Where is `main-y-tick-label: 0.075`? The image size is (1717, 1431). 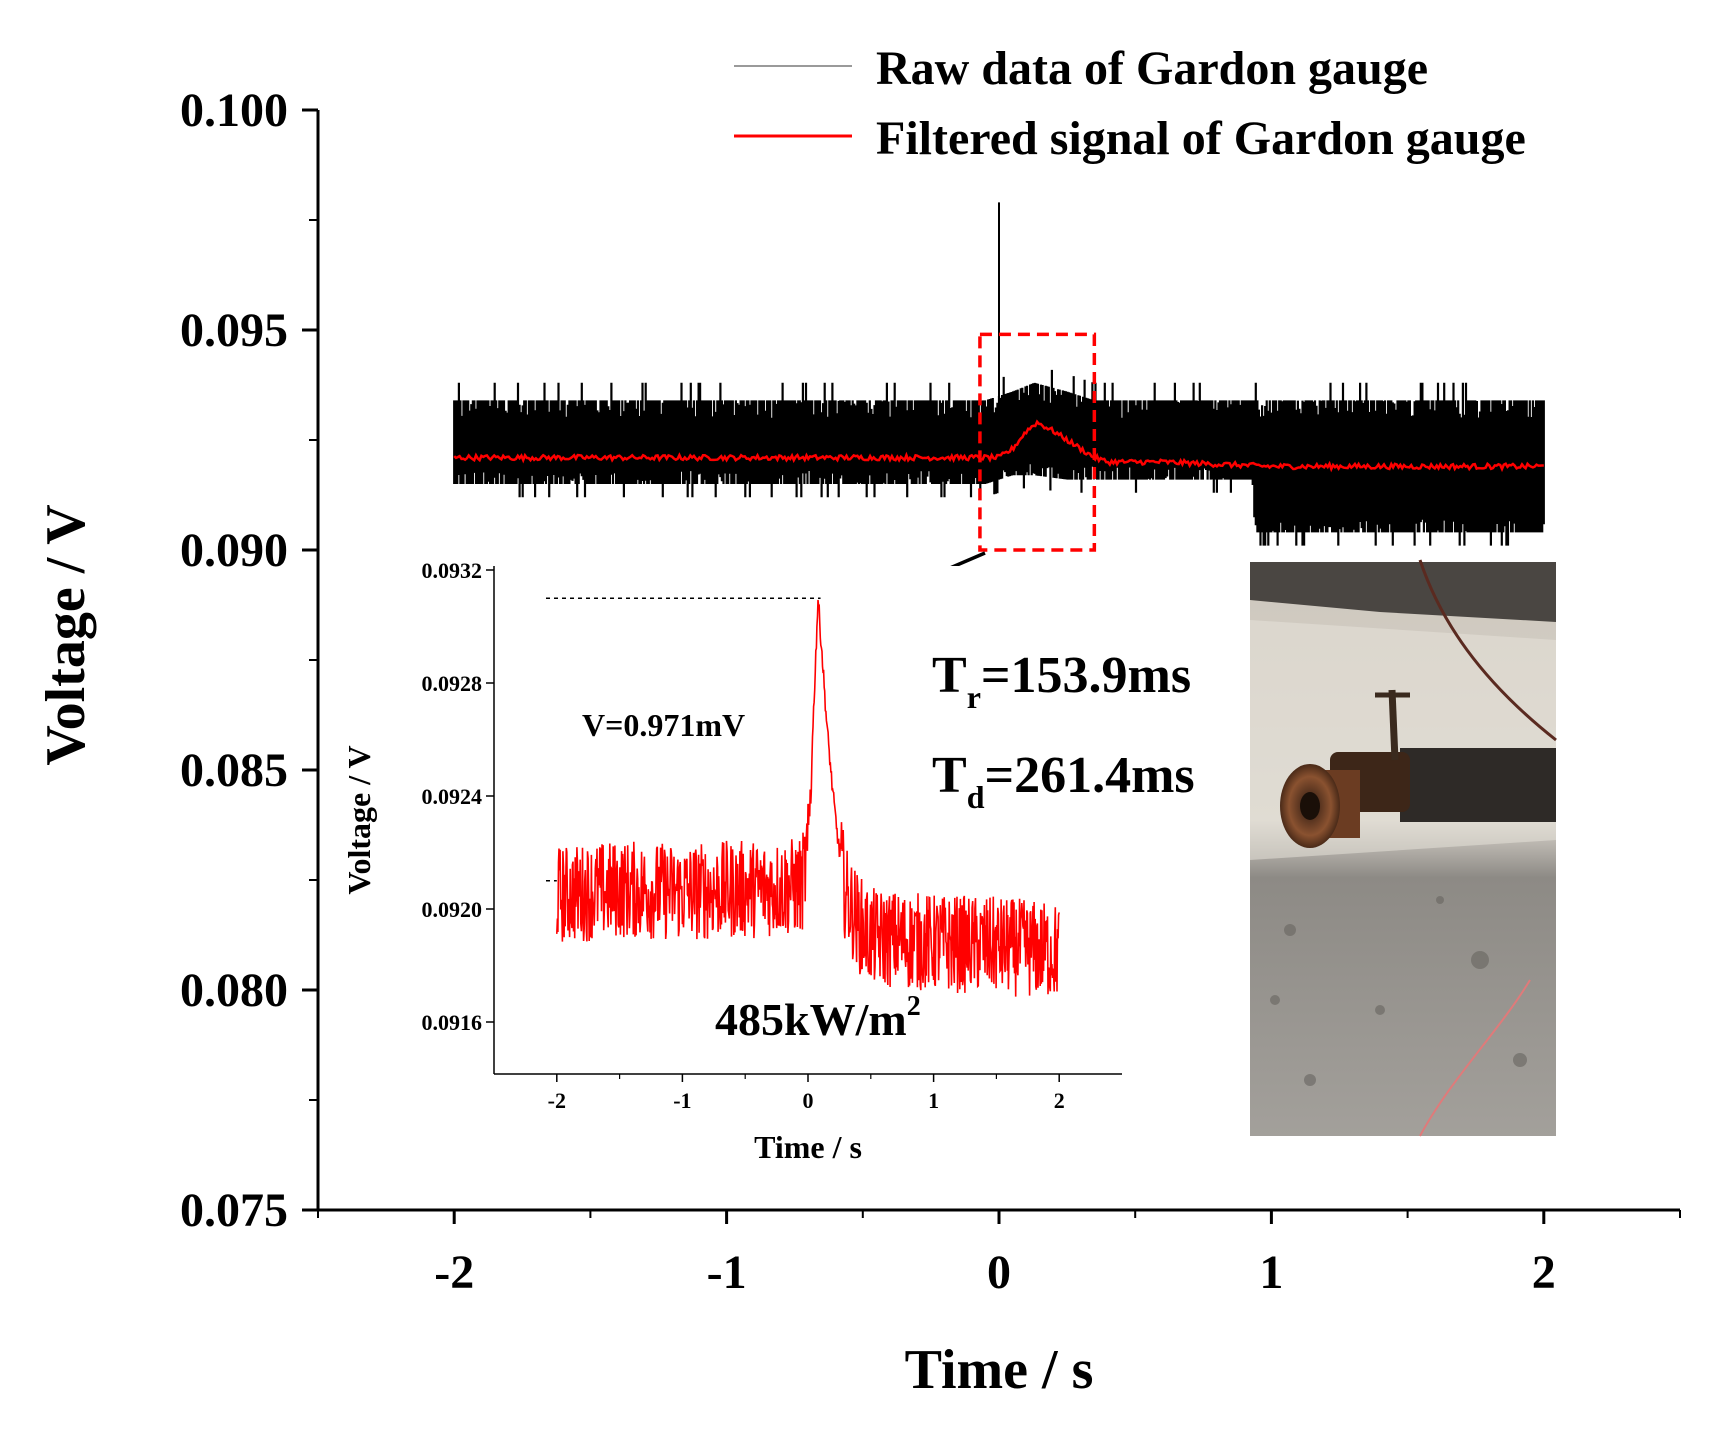 main-y-tick-label: 0.075 is located at coordinates (234, 1210).